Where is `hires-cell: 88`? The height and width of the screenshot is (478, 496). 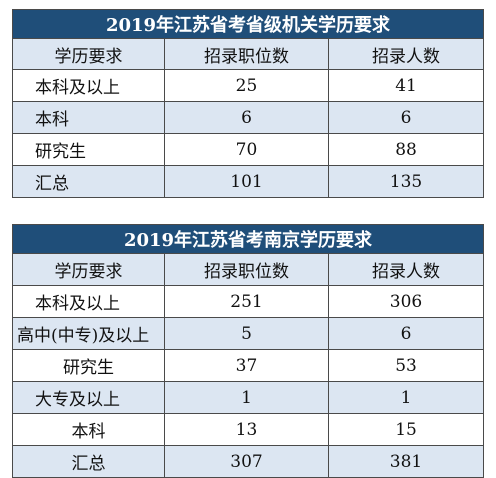
hires-cell: 88 is located at coordinates (406, 149).